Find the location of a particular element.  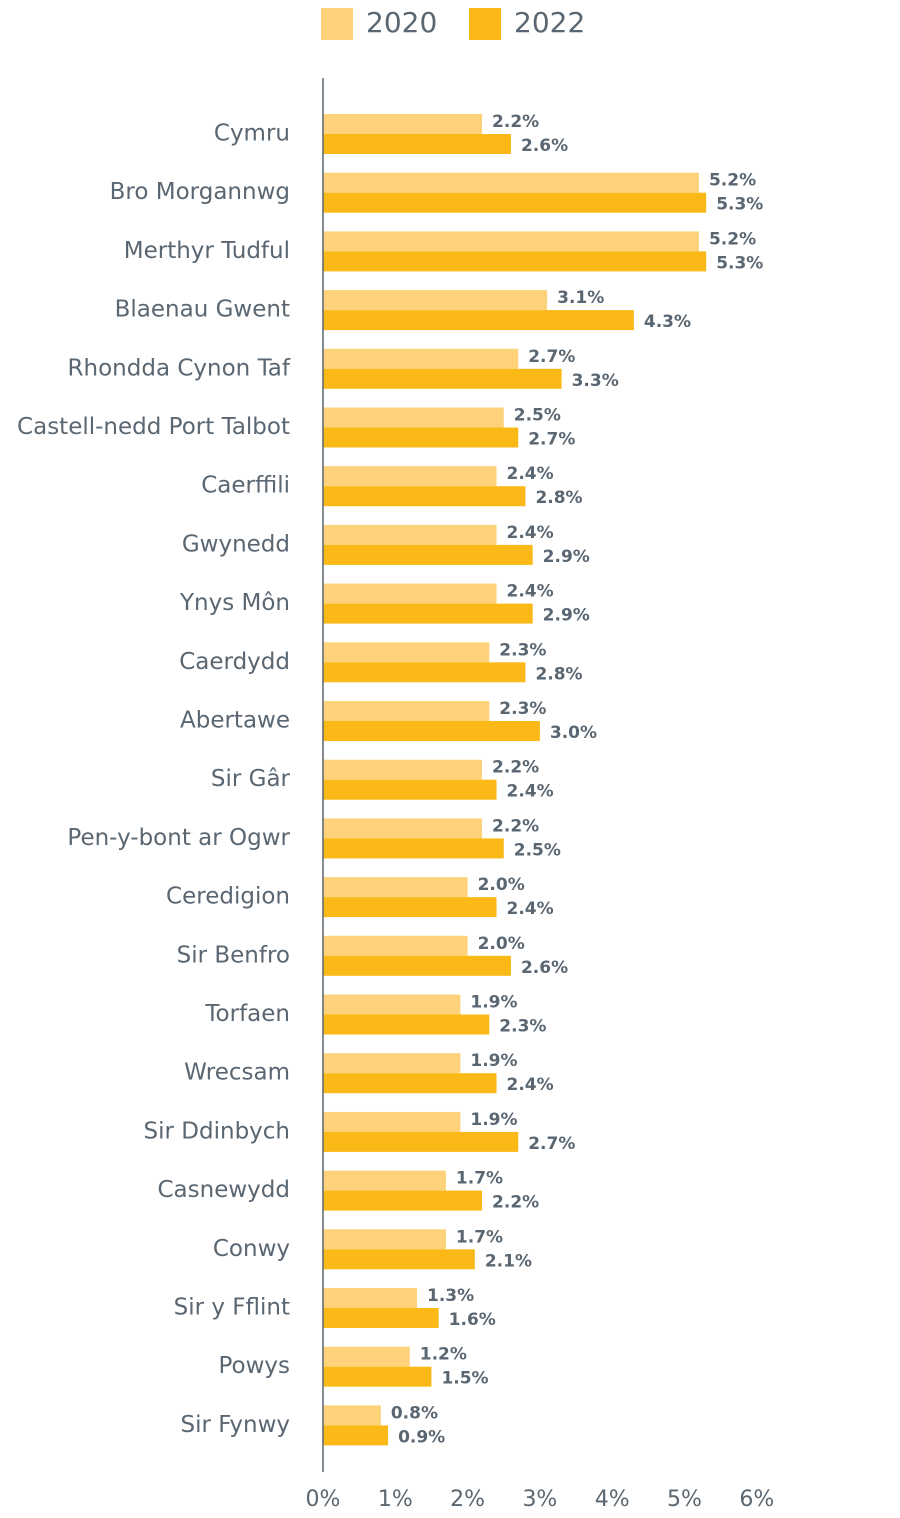

value-label: 4.3% is located at coordinates (667, 322).